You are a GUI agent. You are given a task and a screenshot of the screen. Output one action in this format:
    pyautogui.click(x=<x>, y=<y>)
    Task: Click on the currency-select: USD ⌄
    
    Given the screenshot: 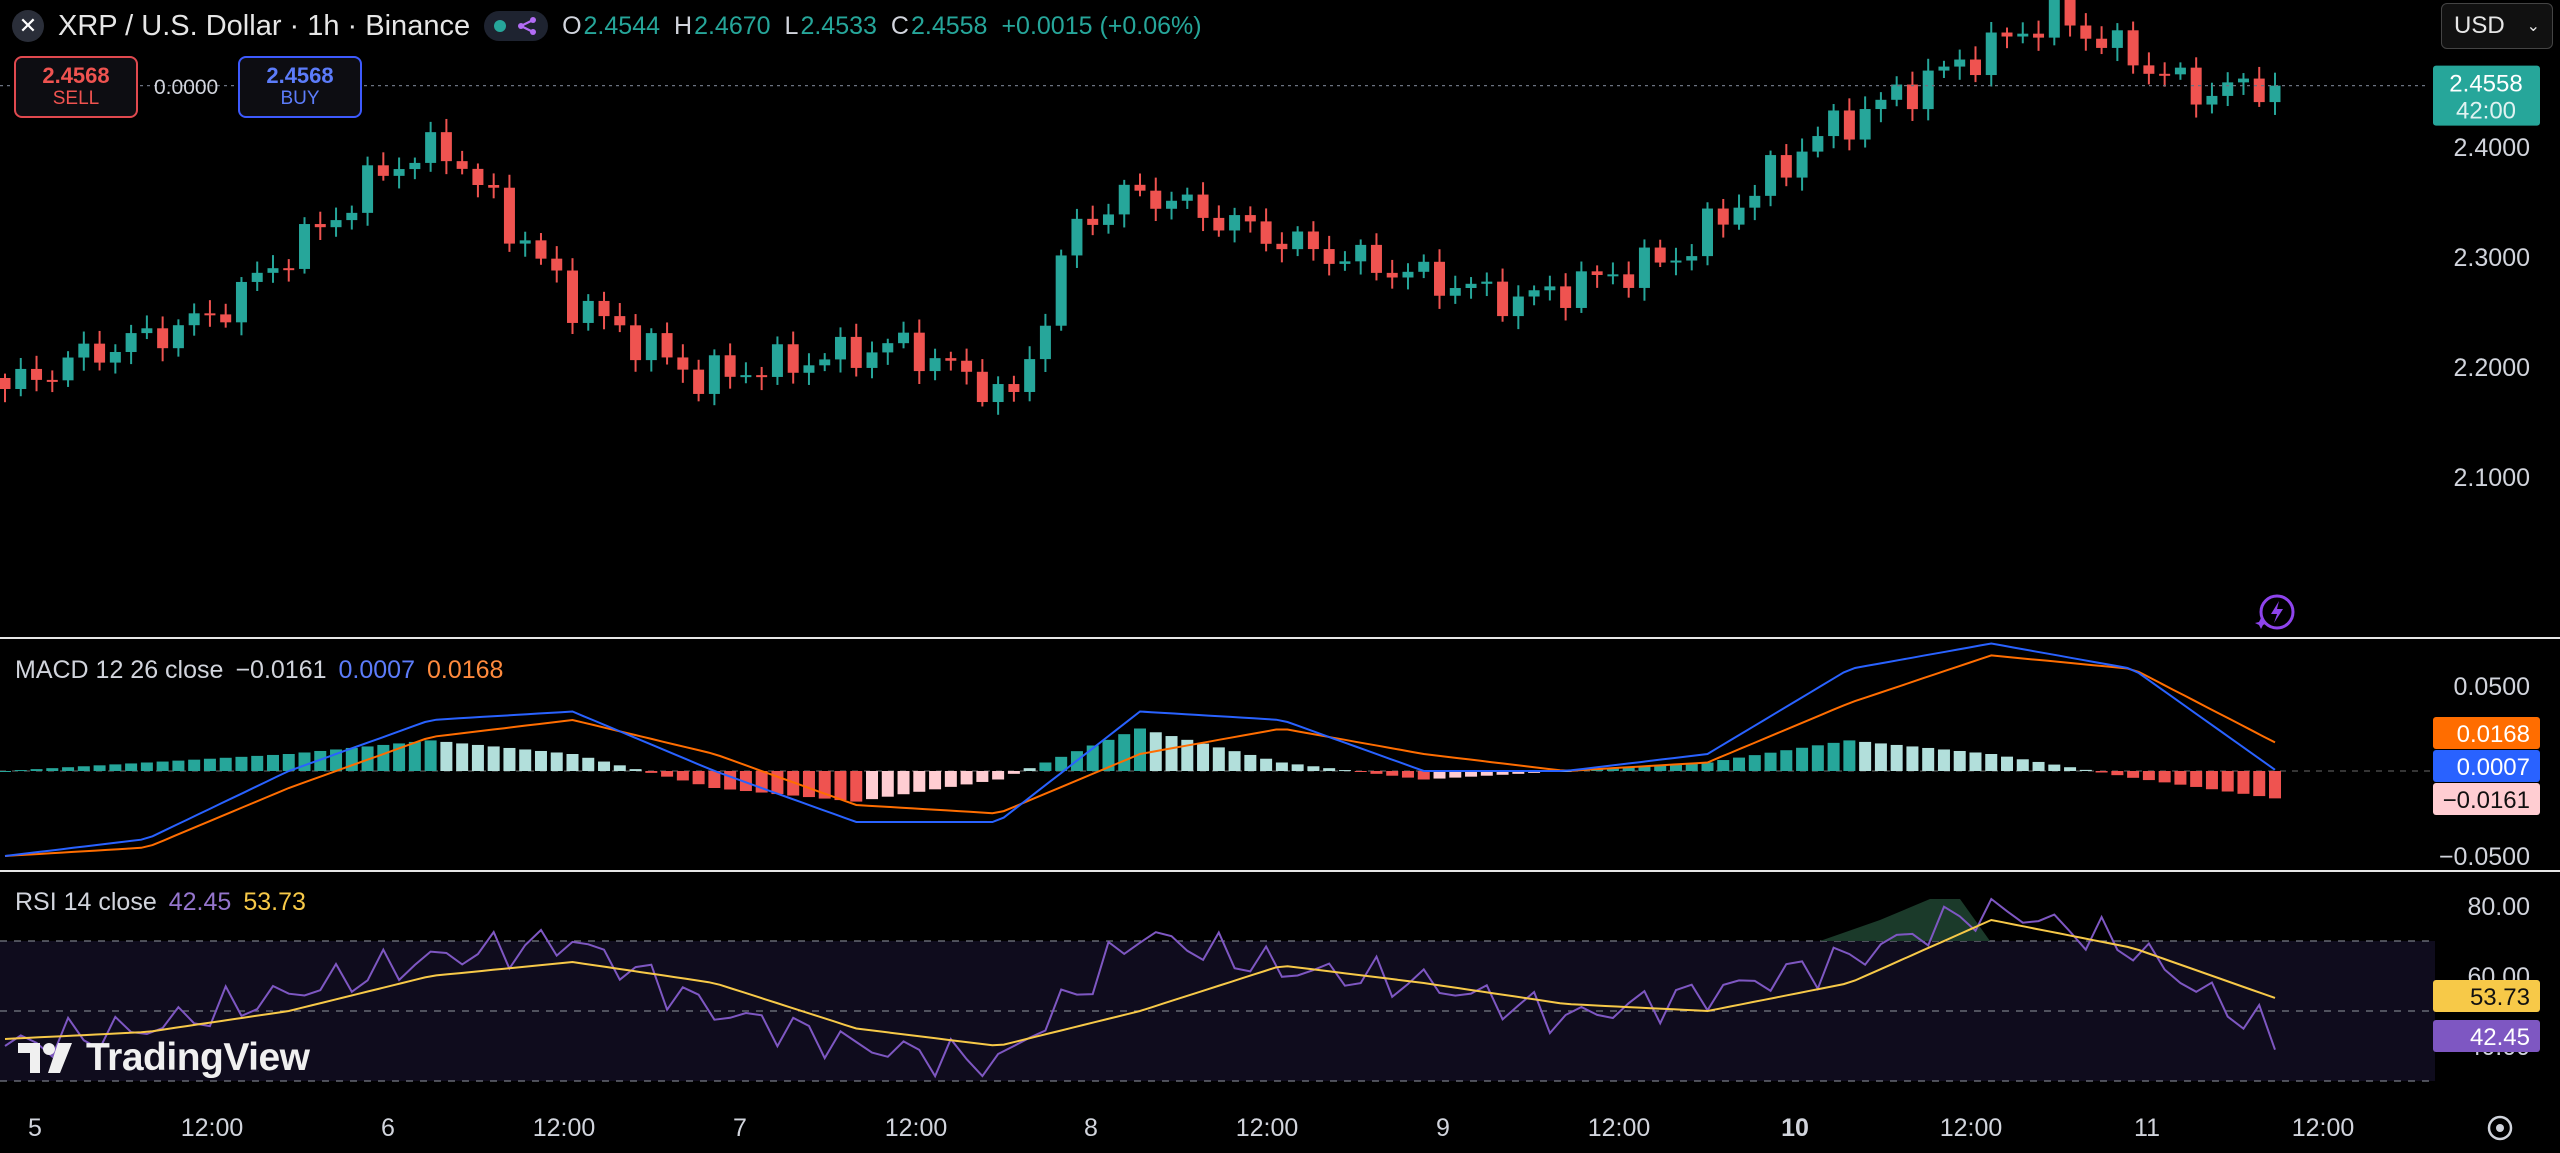 What is the action you would take?
    pyautogui.click(x=2497, y=26)
    